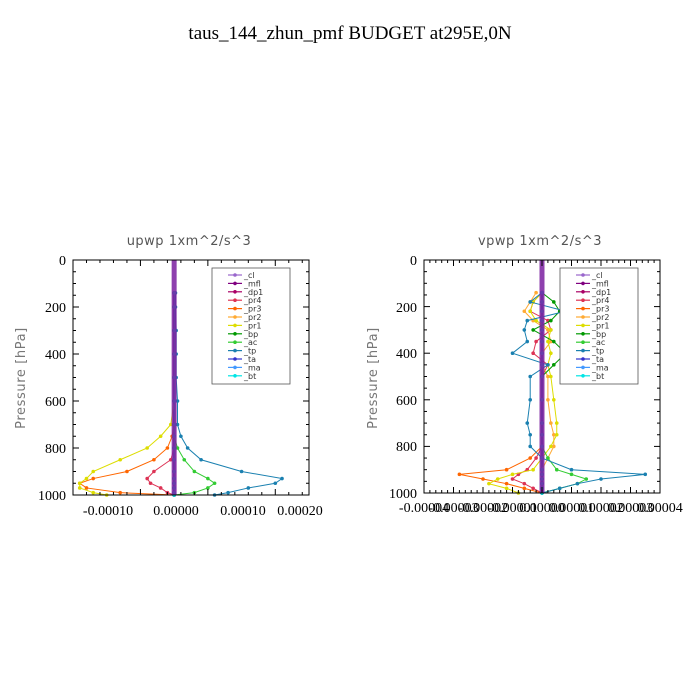 The height and width of the screenshot is (700, 700). What do you see at coordinates (406, 354) in the screenshot?
I see `vpwp-y-tick-label: 400` at bounding box center [406, 354].